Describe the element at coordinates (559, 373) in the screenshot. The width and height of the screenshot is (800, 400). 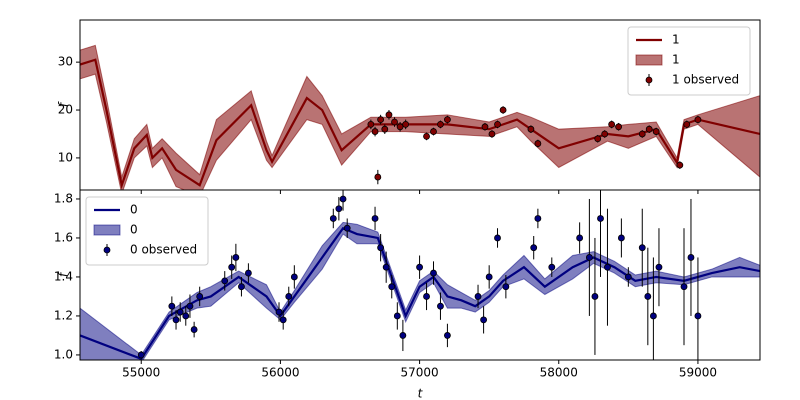
I see `x-tick-label: 58000` at that location.